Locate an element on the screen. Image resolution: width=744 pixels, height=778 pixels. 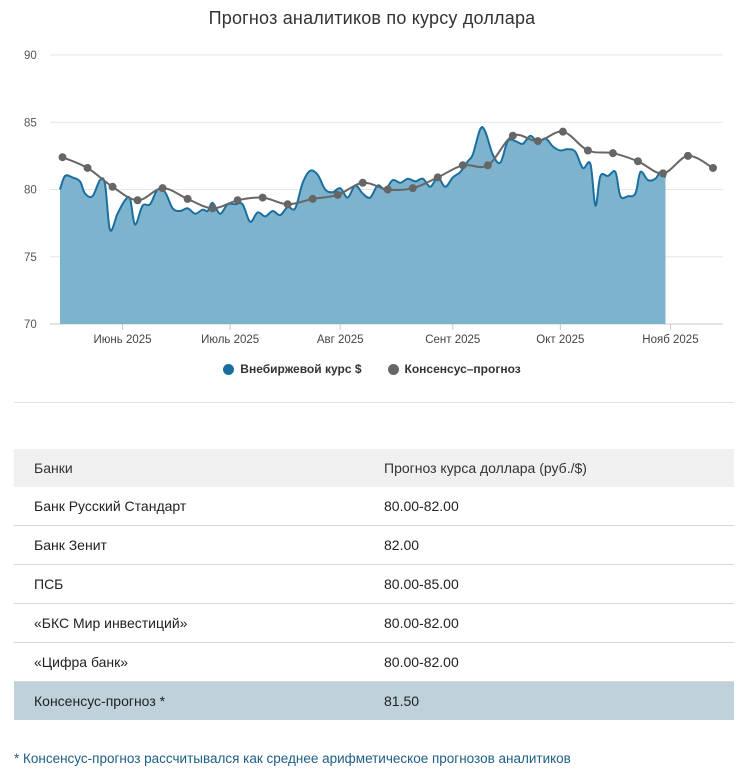
table-row: Банк Русский Стандарт 80.00-82.00 is located at coordinates (374, 506).